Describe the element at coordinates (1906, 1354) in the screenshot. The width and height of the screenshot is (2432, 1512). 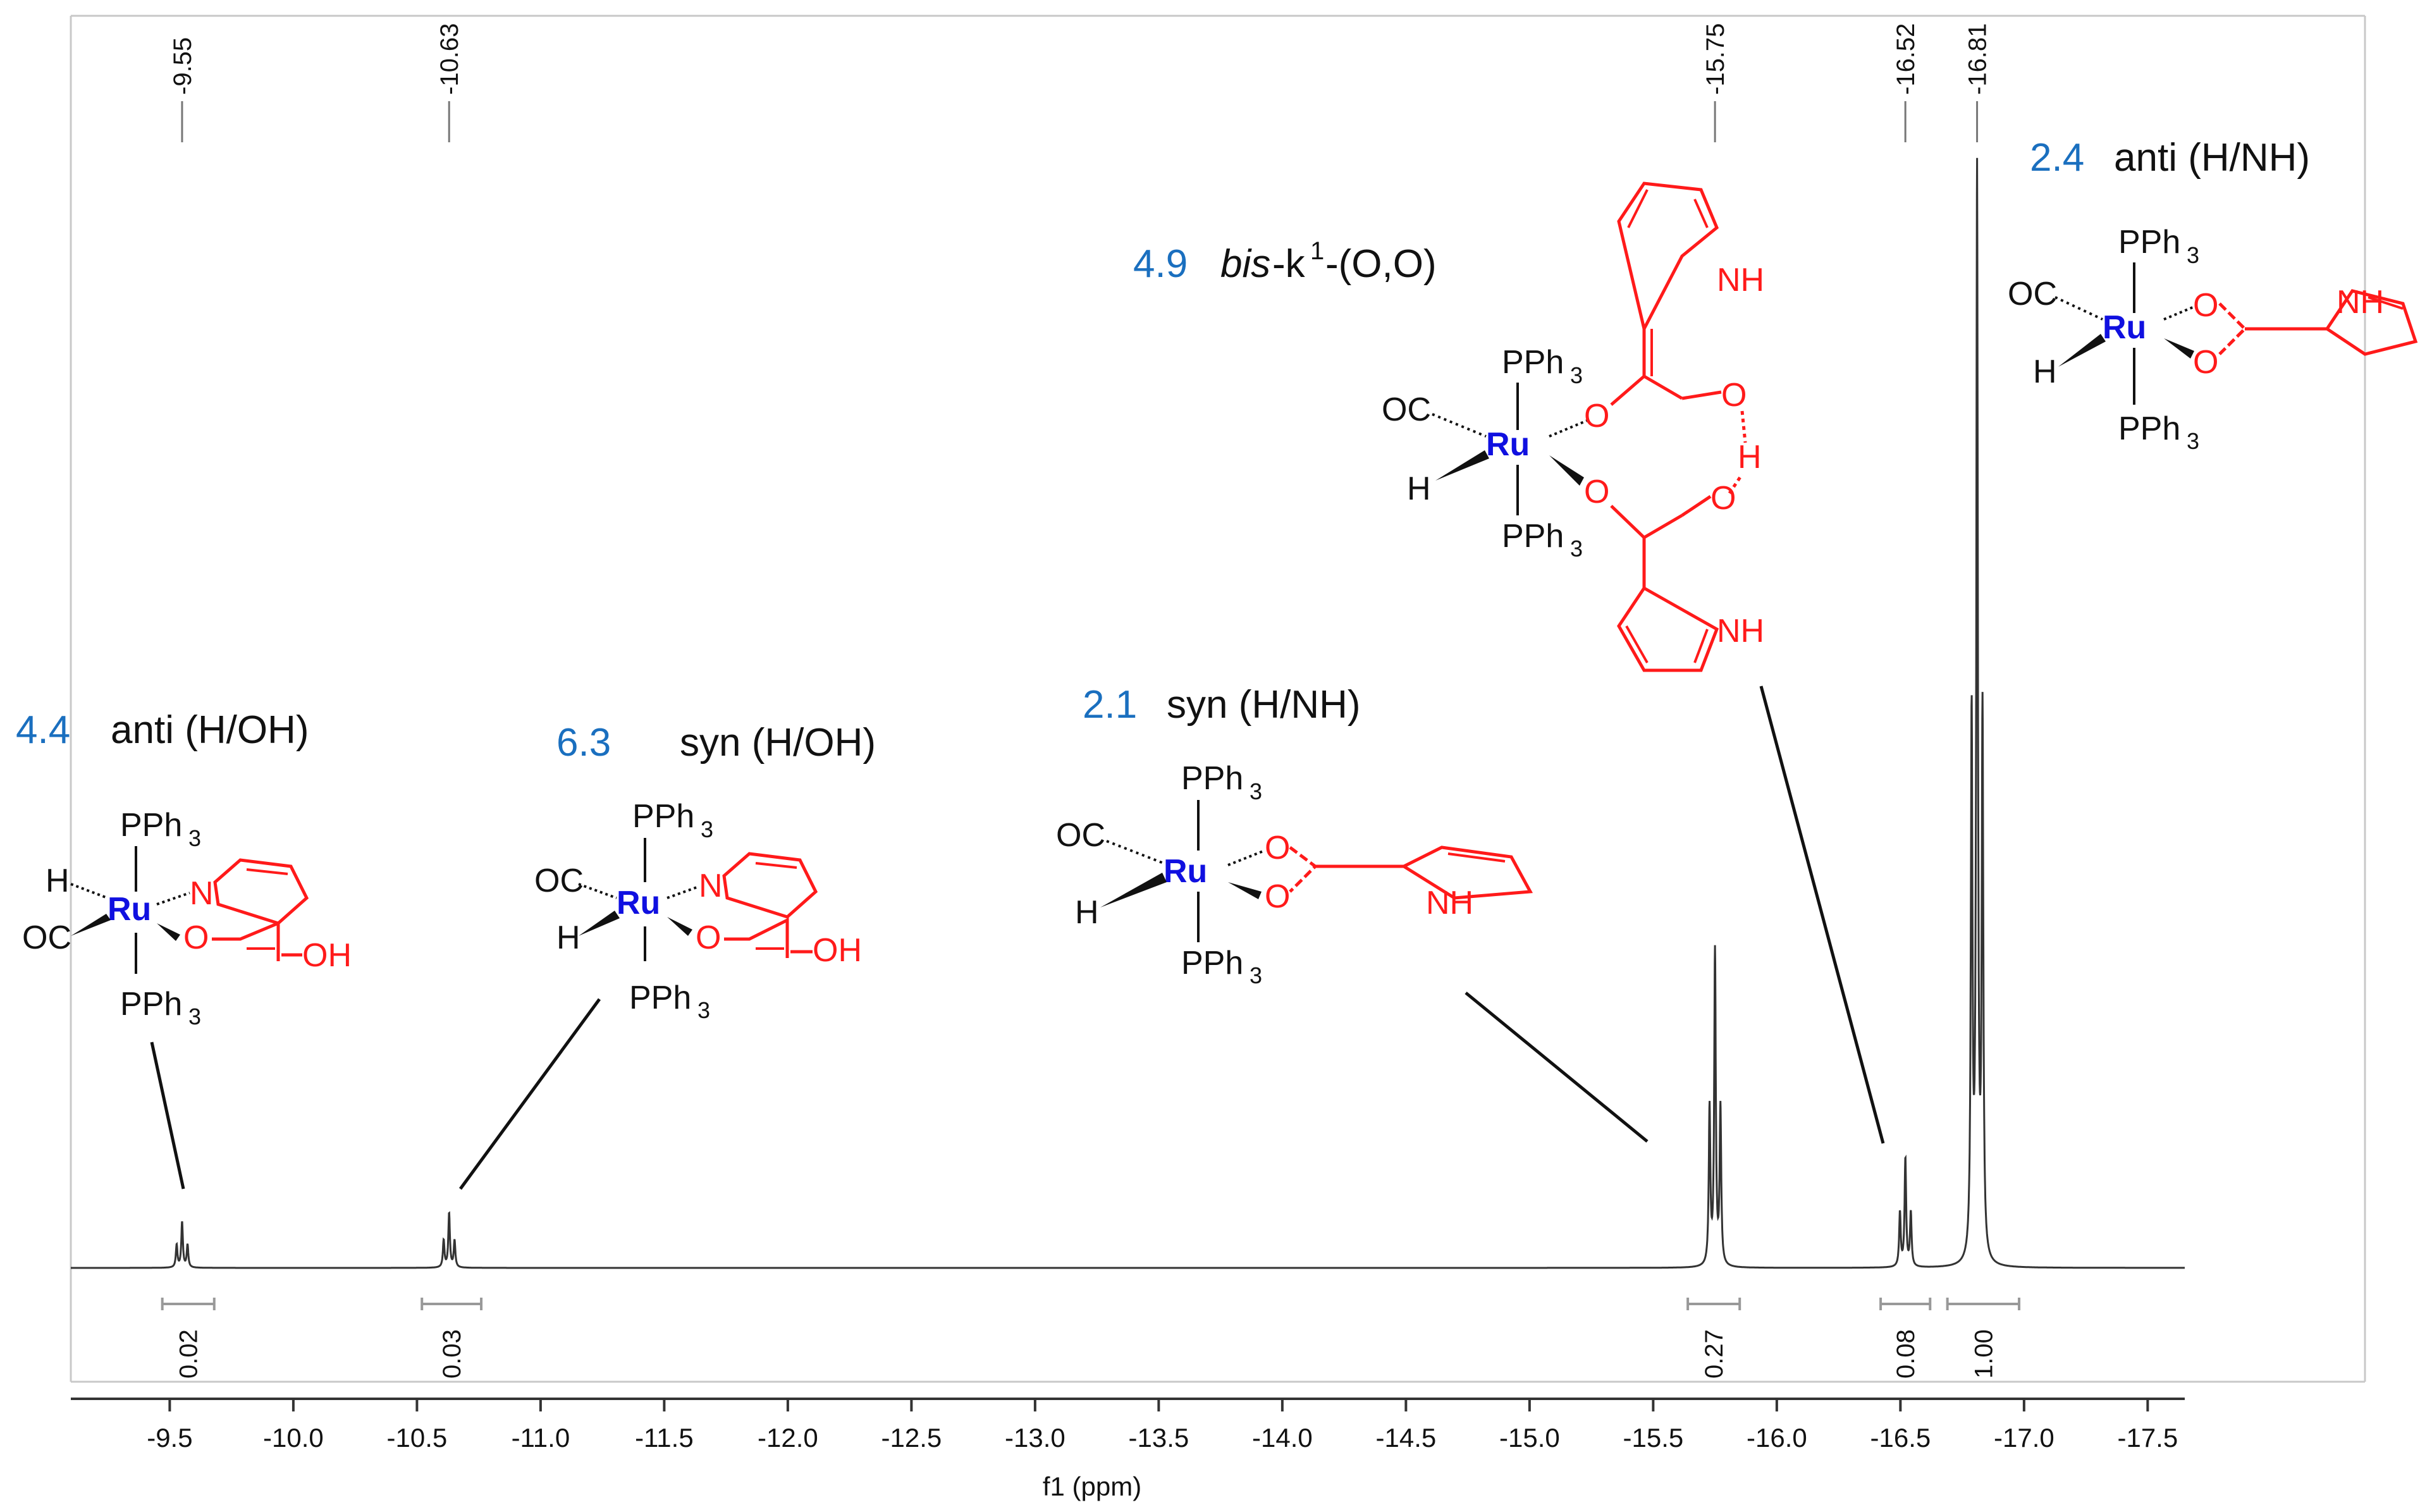
I see `integral-value: 0.08` at that location.